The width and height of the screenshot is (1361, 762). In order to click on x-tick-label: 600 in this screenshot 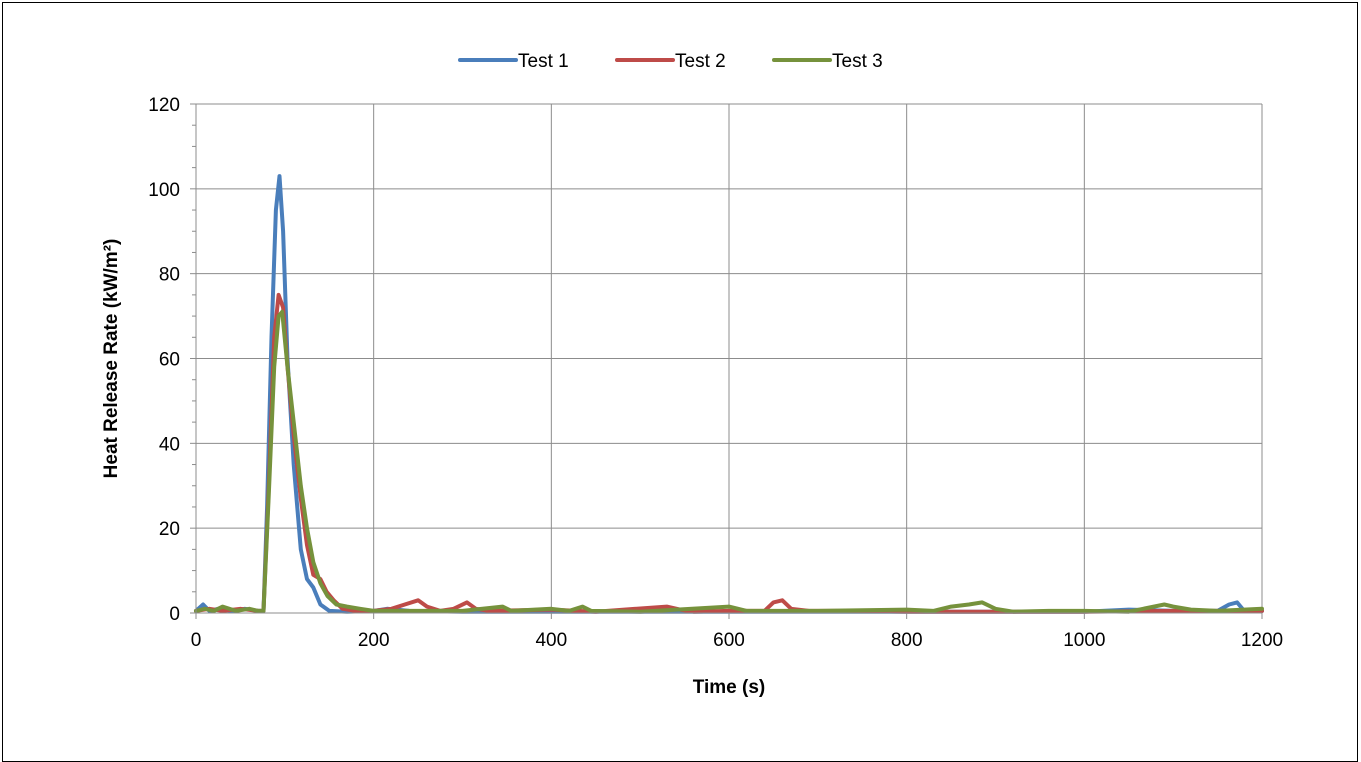, I will do `click(729, 640)`.